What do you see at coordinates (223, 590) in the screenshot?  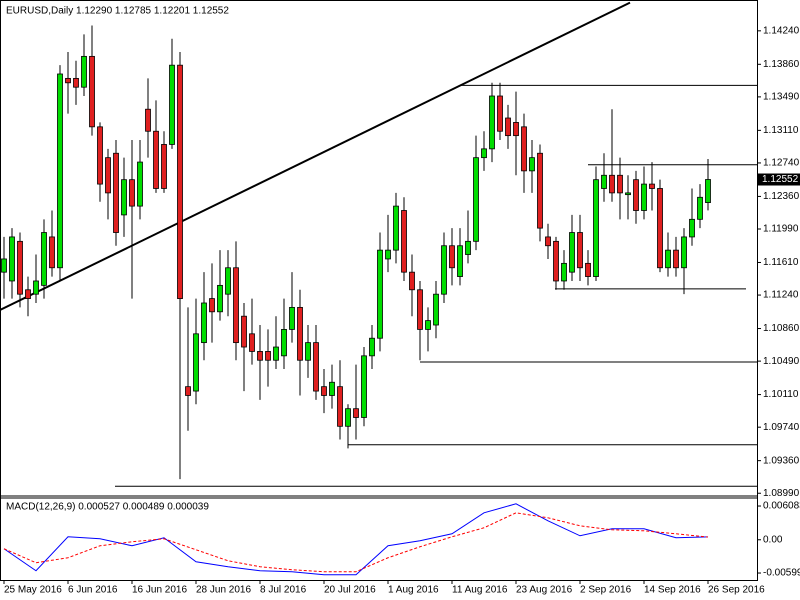 I see `x-tick-label: 28 Jun 2016` at bounding box center [223, 590].